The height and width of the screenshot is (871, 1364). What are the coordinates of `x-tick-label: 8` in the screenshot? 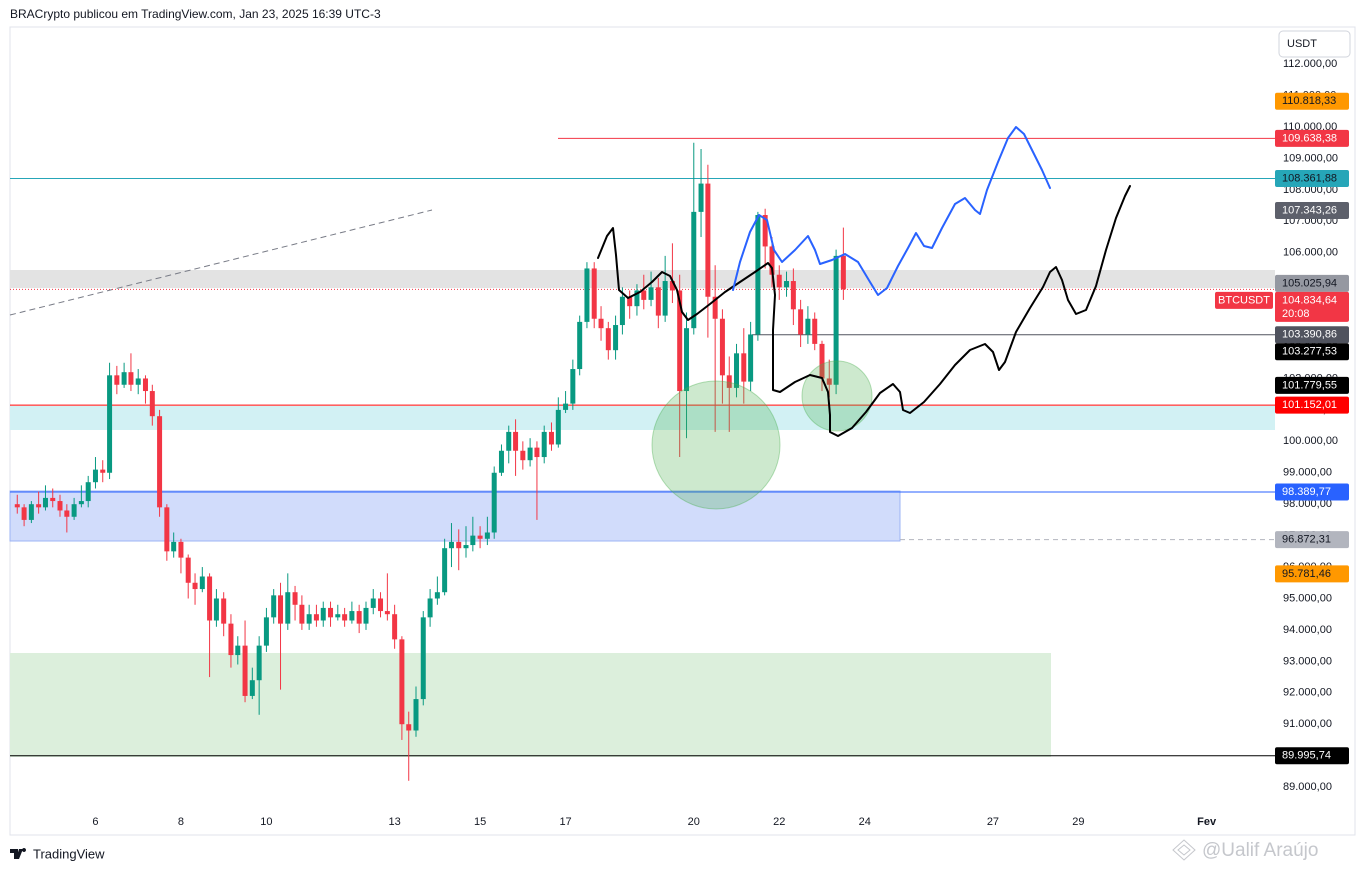 It's located at (181, 822).